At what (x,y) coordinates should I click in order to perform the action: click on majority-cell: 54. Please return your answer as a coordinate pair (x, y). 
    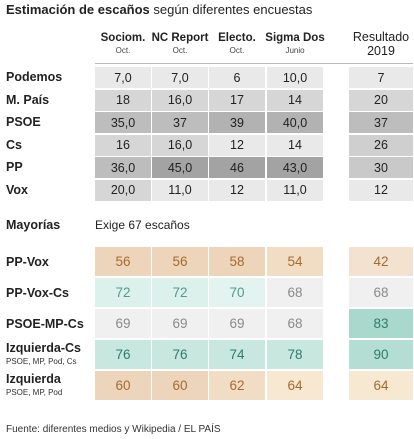
    Looking at the image, I should click on (295, 261).